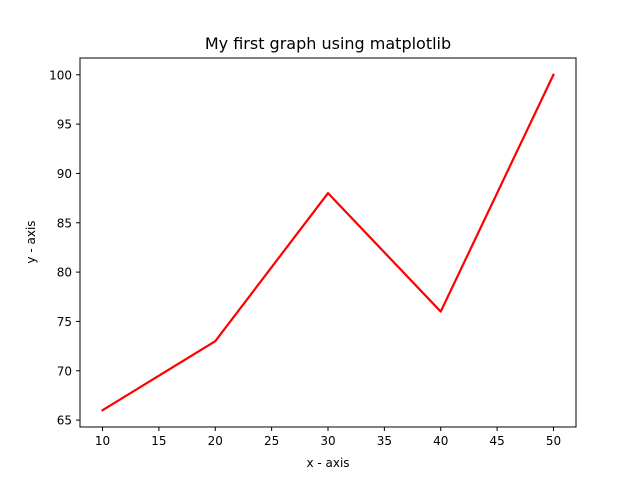 This screenshot has height=480, width=640. I want to click on x-tick-label: 15, so click(158, 441).